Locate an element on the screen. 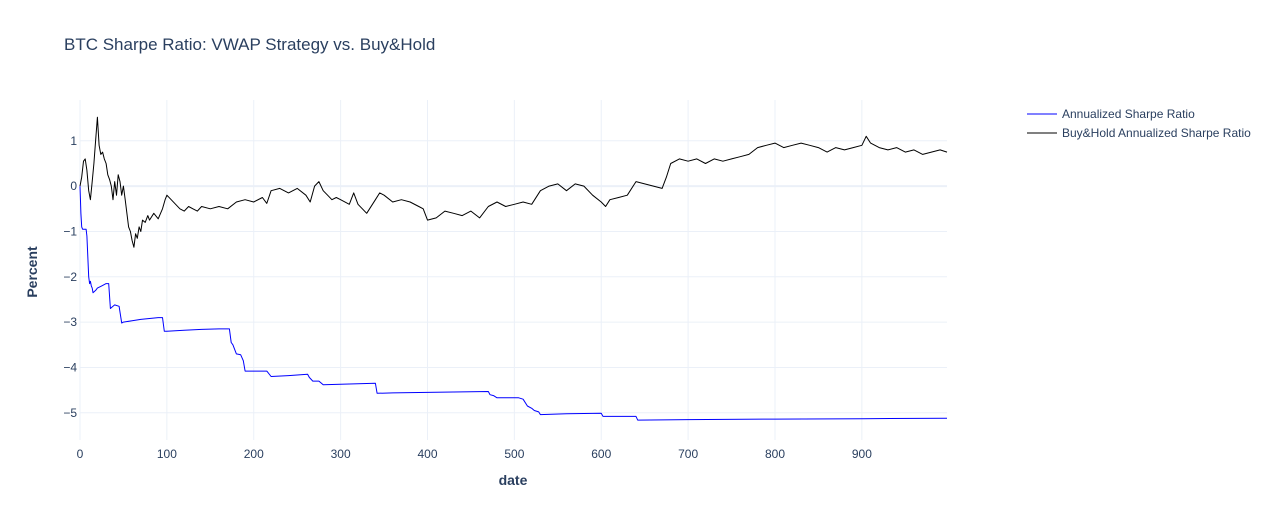 Image resolution: width=1288 pixels, height=525 pixels. x-tick-label: 0 is located at coordinates (80, 454).